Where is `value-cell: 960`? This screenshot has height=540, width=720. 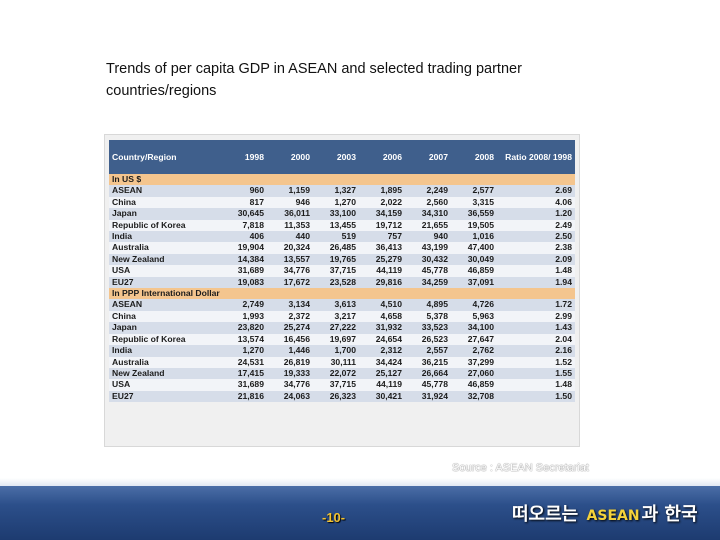 value-cell: 960 is located at coordinates (244, 191).